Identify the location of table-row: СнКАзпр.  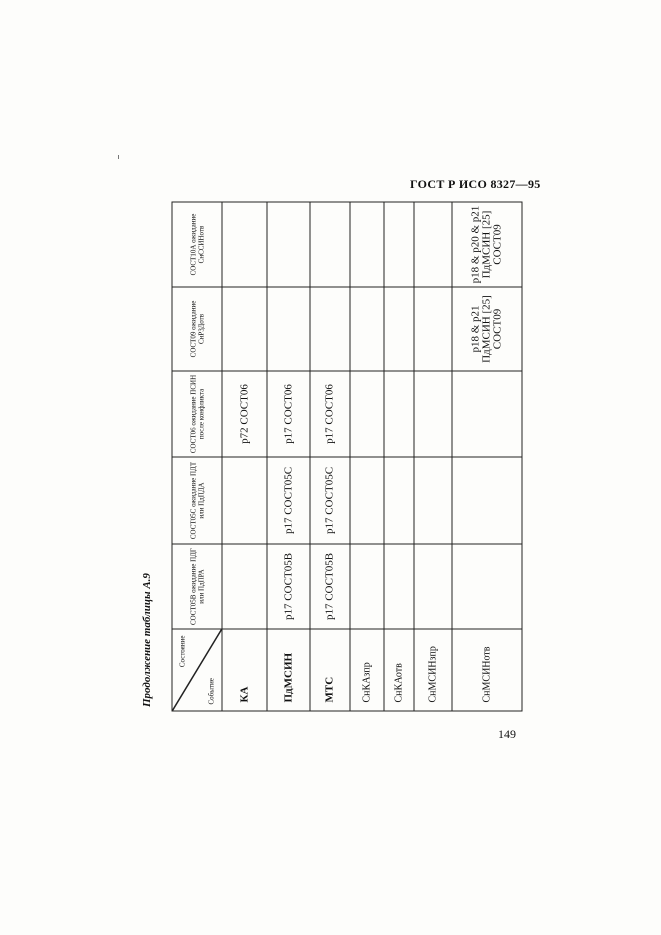
(367, 456).